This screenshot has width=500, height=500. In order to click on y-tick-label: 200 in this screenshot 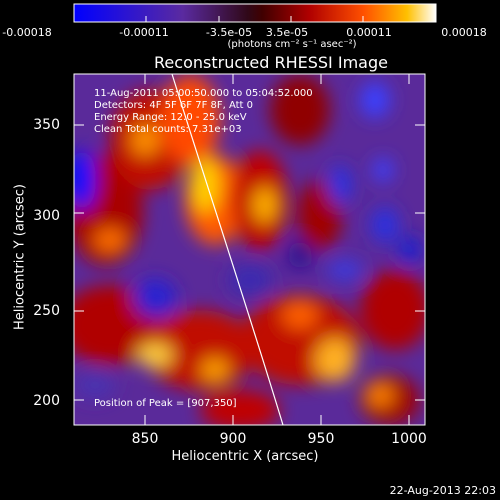, I will do `click(46, 401)`.